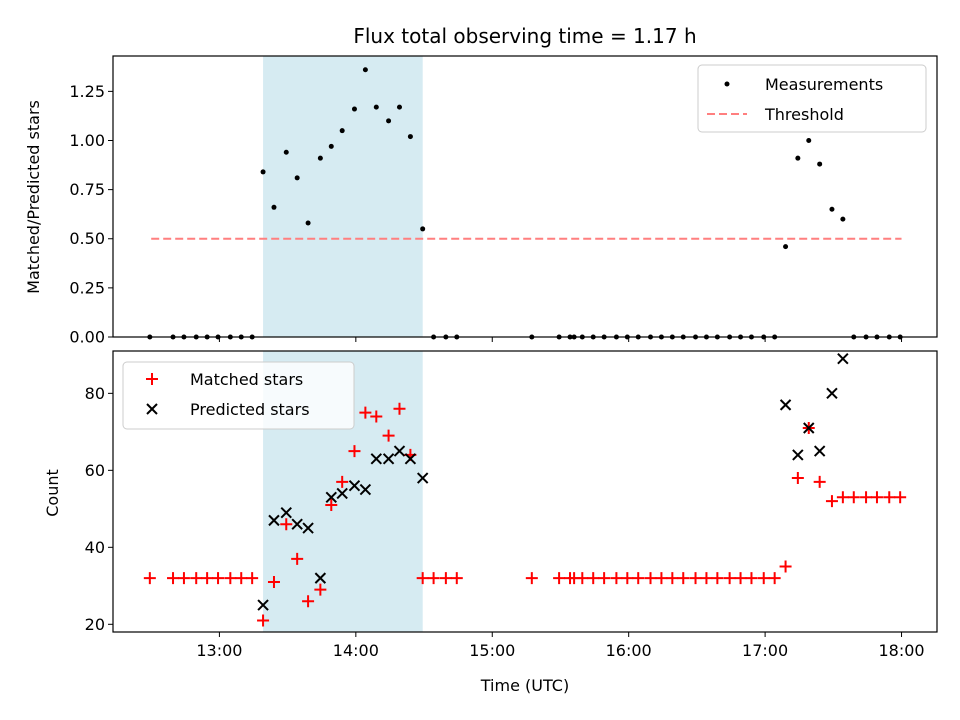  Describe the element at coordinates (629, 650) in the screenshot. I see `x-tick-label: 16:00` at that location.